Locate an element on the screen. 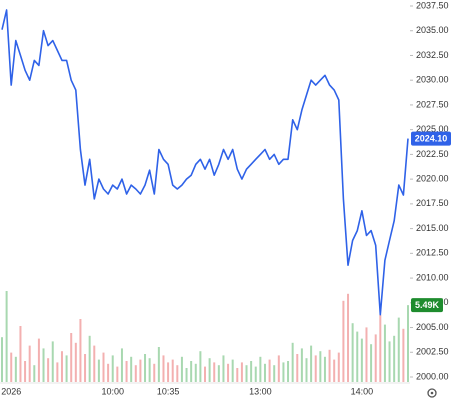 This screenshot has height=400, width=453. settings-gear is located at coordinates (432, 393).